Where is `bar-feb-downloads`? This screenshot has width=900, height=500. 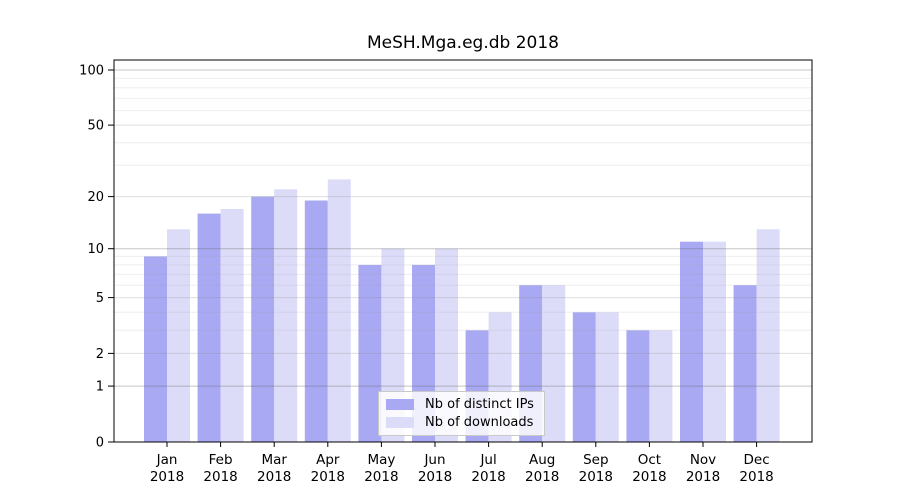 bar-feb-downloads is located at coordinates (232, 325).